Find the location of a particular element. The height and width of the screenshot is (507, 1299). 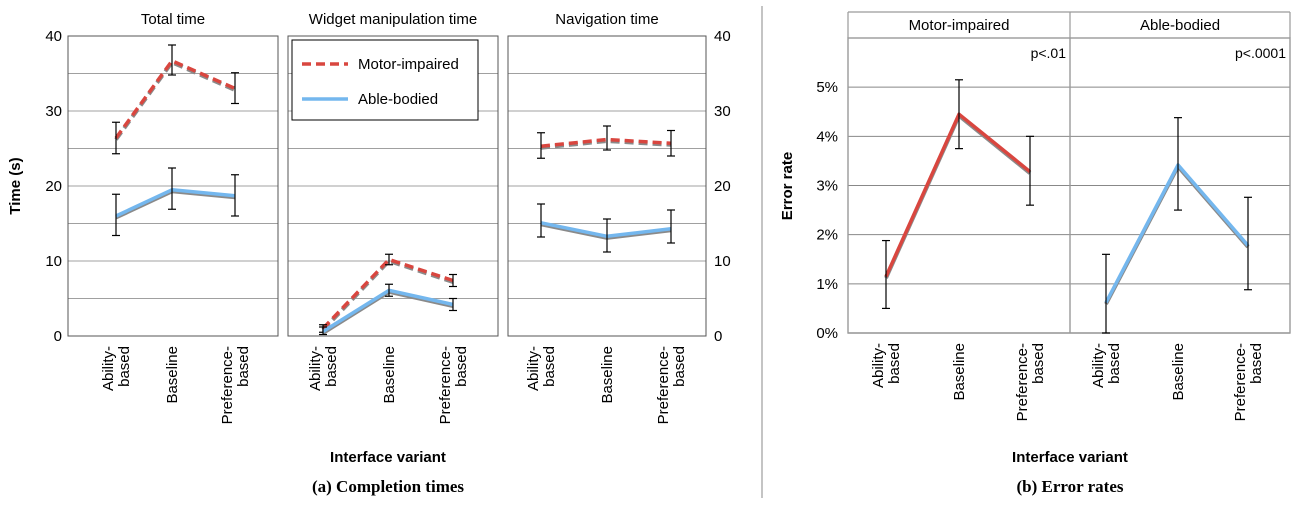

figure-caption-a: (a) Completion times is located at coordinates (388, 486).